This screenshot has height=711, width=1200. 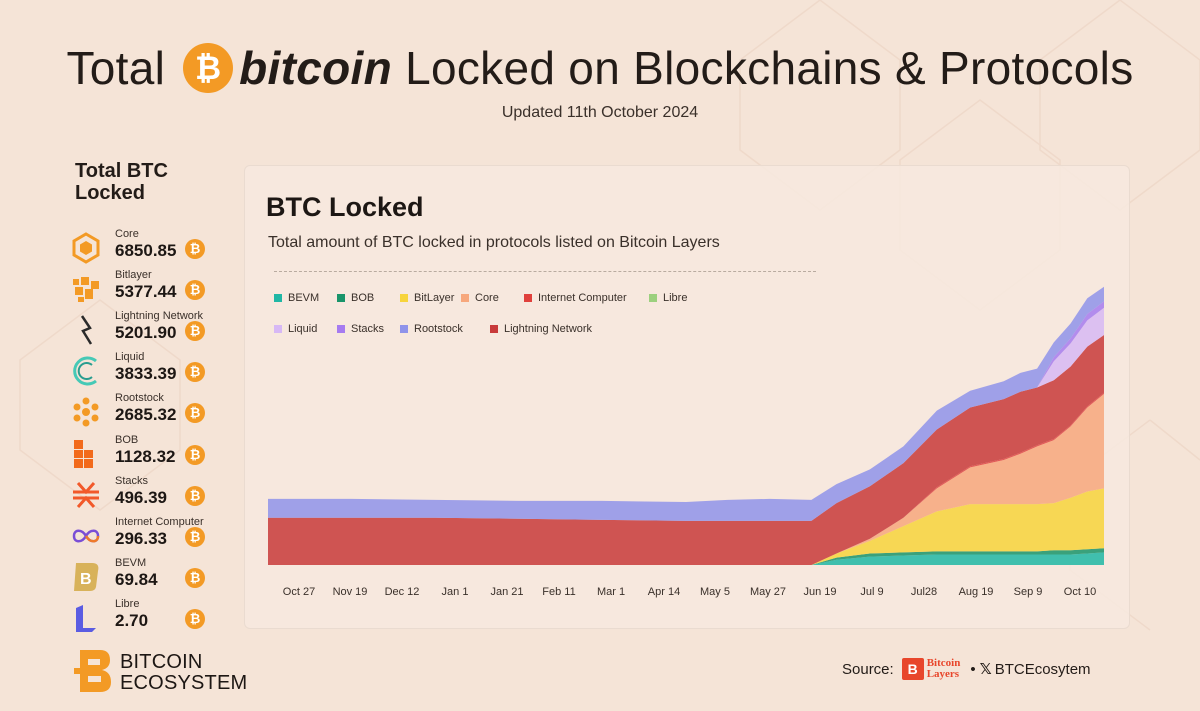 What do you see at coordinates (161, 662) in the screenshot?
I see `brand-line1: BITCOIN` at bounding box center [161, 662].